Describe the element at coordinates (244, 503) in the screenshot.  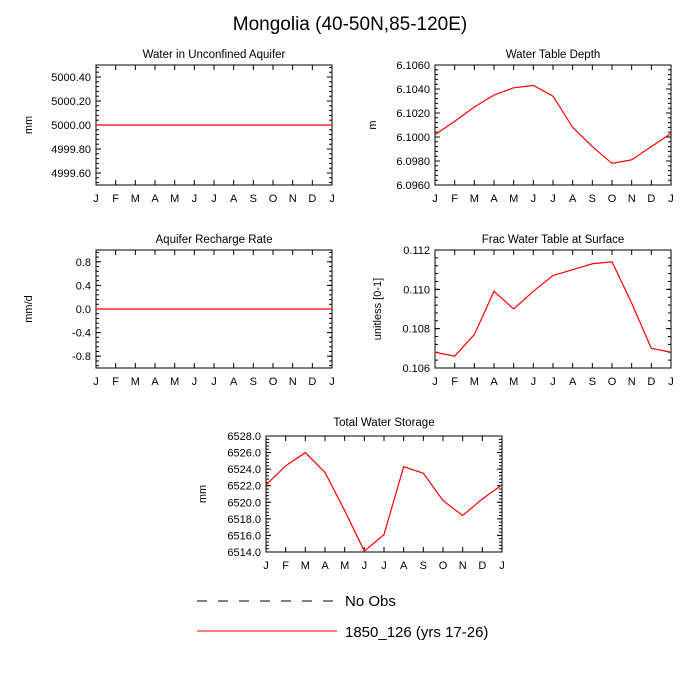
I see `y-tick-label: 6520.0` at that location.